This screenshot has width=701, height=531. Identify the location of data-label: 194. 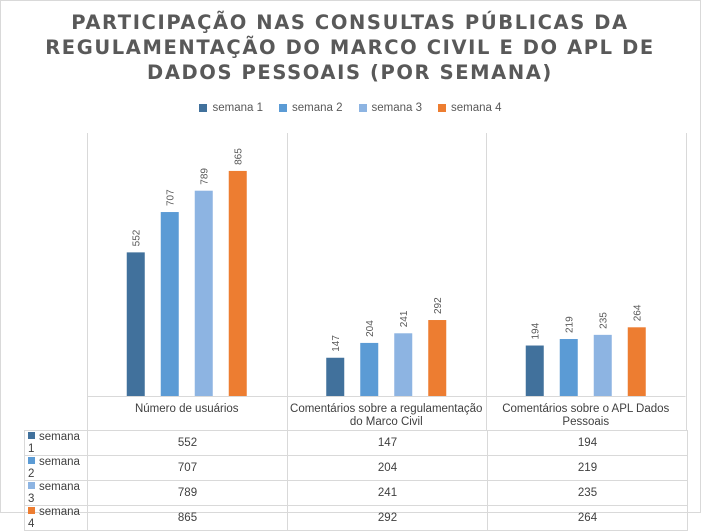
(536, 330).